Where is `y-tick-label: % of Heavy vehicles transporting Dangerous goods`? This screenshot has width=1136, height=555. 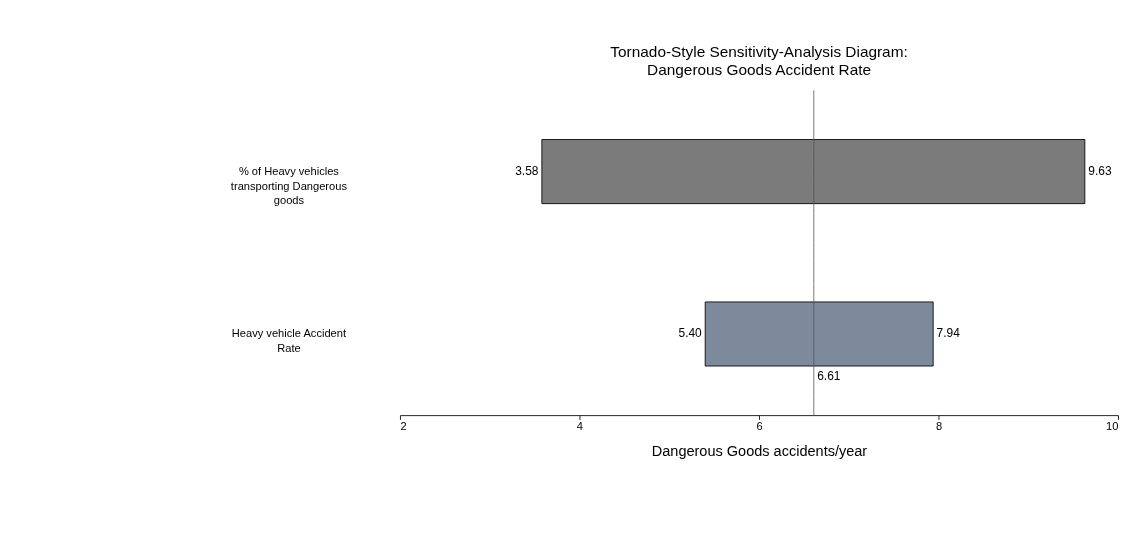 y-tick-label: % of Heavy vehicles transporting Dangerous goods is located at coordinates (289, 186).